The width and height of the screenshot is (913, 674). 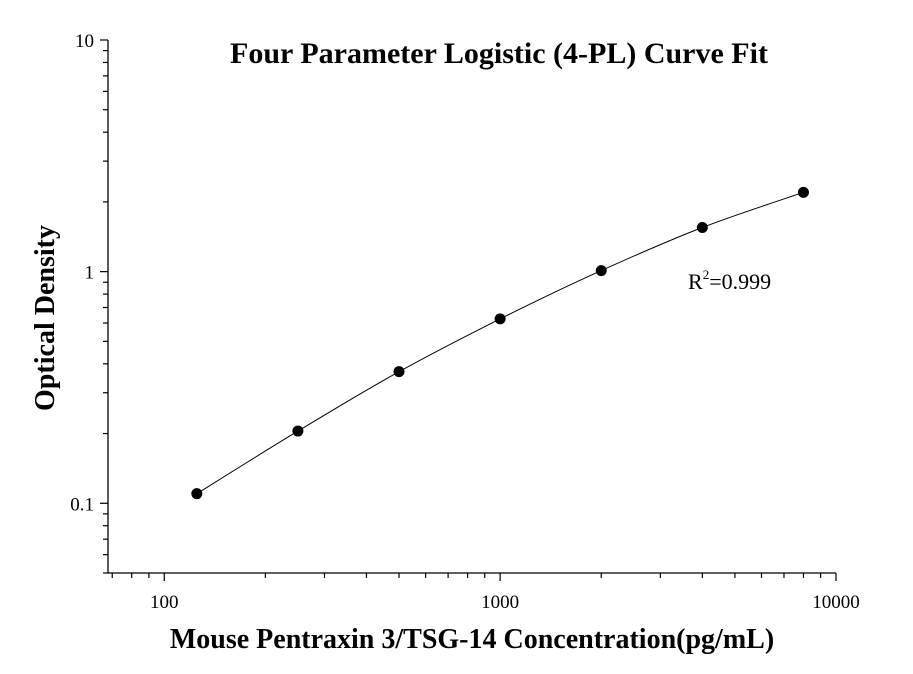 I want to click on y-tick-label: 10, so click(x=84, y=41).